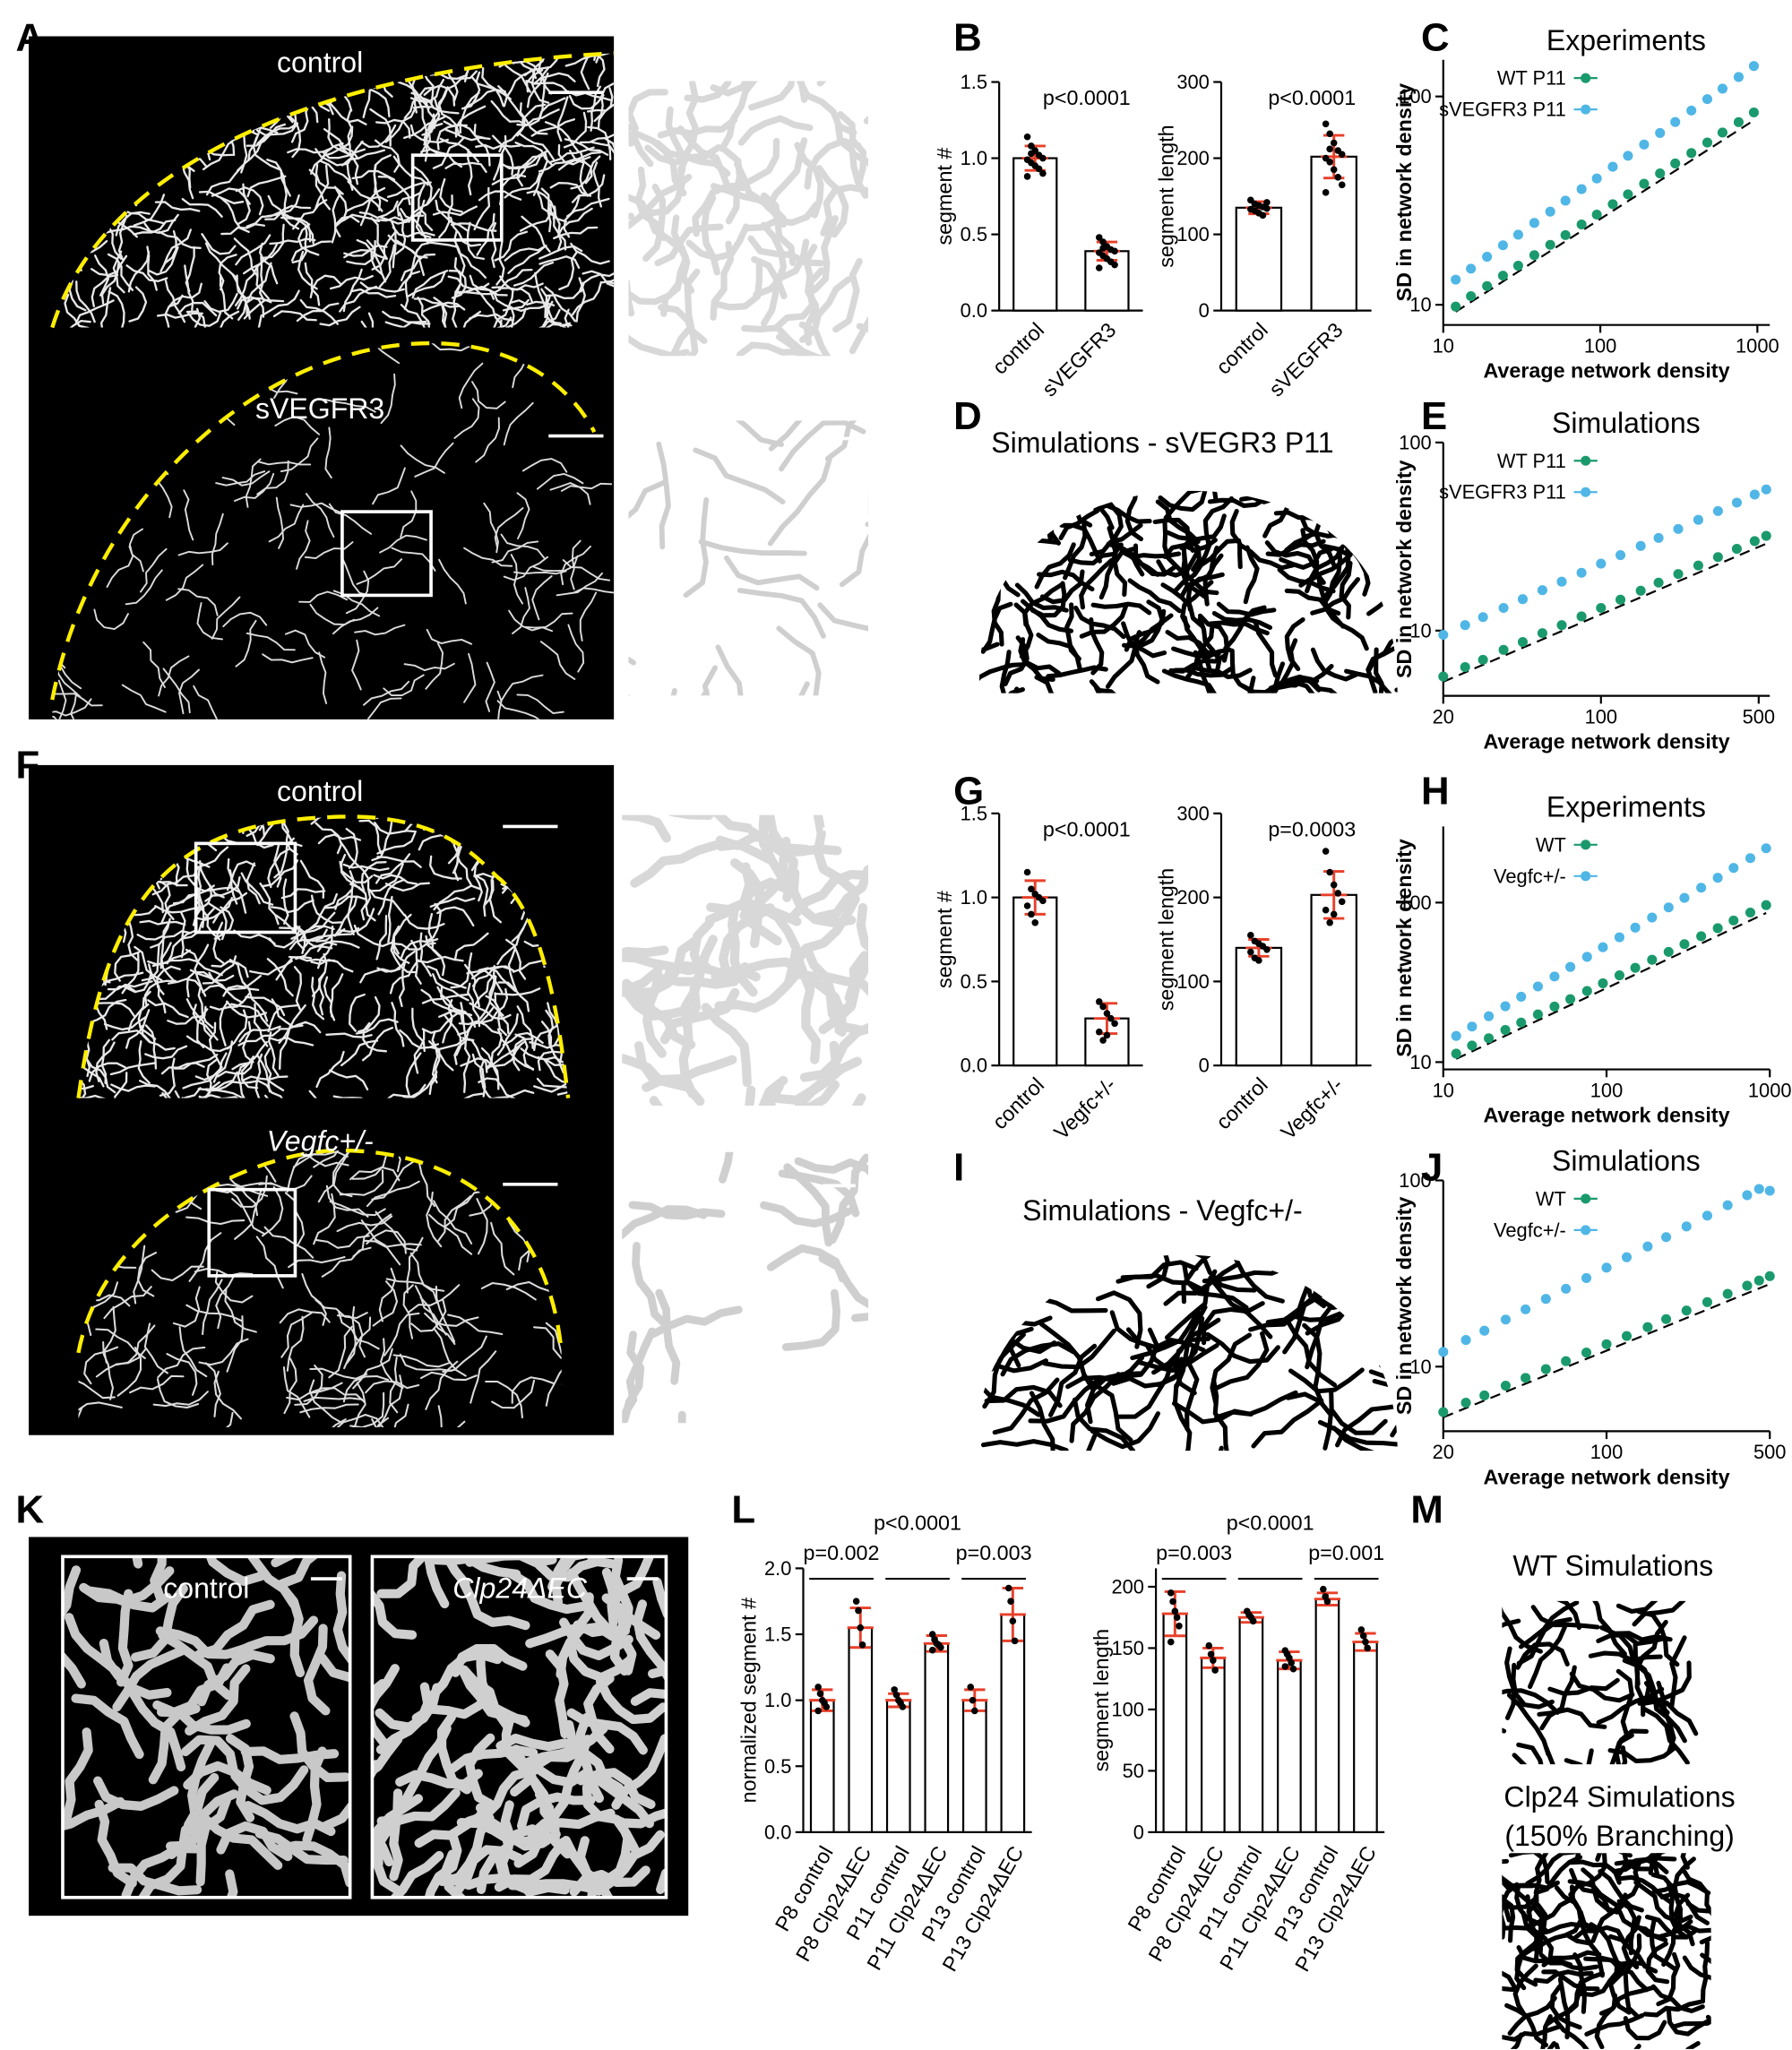 The width and height of the screenshot is (1792, 2050). Describe the element at coordinates (27, 765) in the screenshot. I see `panel-label: F` at that location.